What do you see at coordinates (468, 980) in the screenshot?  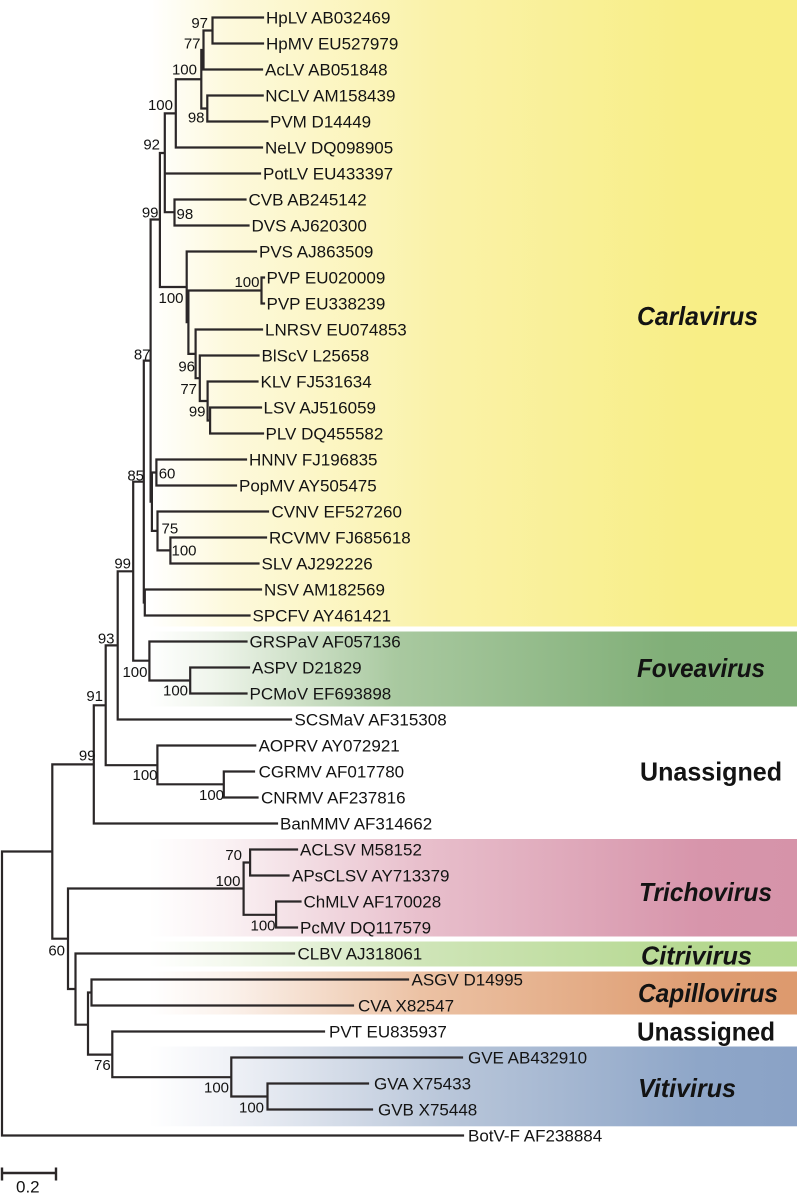 I see `svg-text: ASGV D14995` at bounding box center [468, 980].